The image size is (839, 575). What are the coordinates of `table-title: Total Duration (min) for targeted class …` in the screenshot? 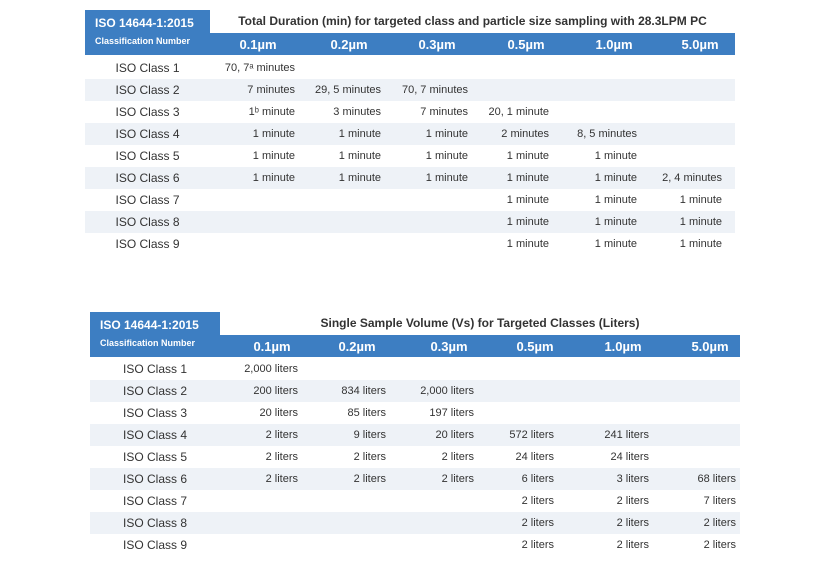 It's located at (472, 21).